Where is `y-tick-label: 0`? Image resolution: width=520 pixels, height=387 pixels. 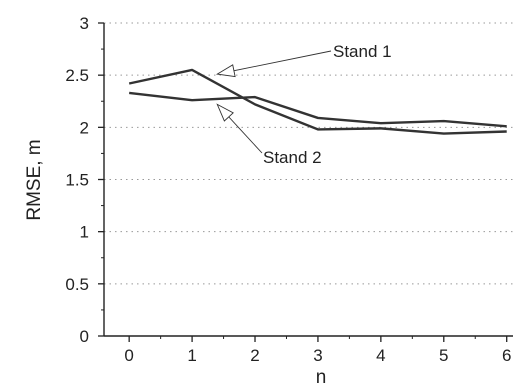
y-tick-label: 0 is located at coordinates (84, 336).